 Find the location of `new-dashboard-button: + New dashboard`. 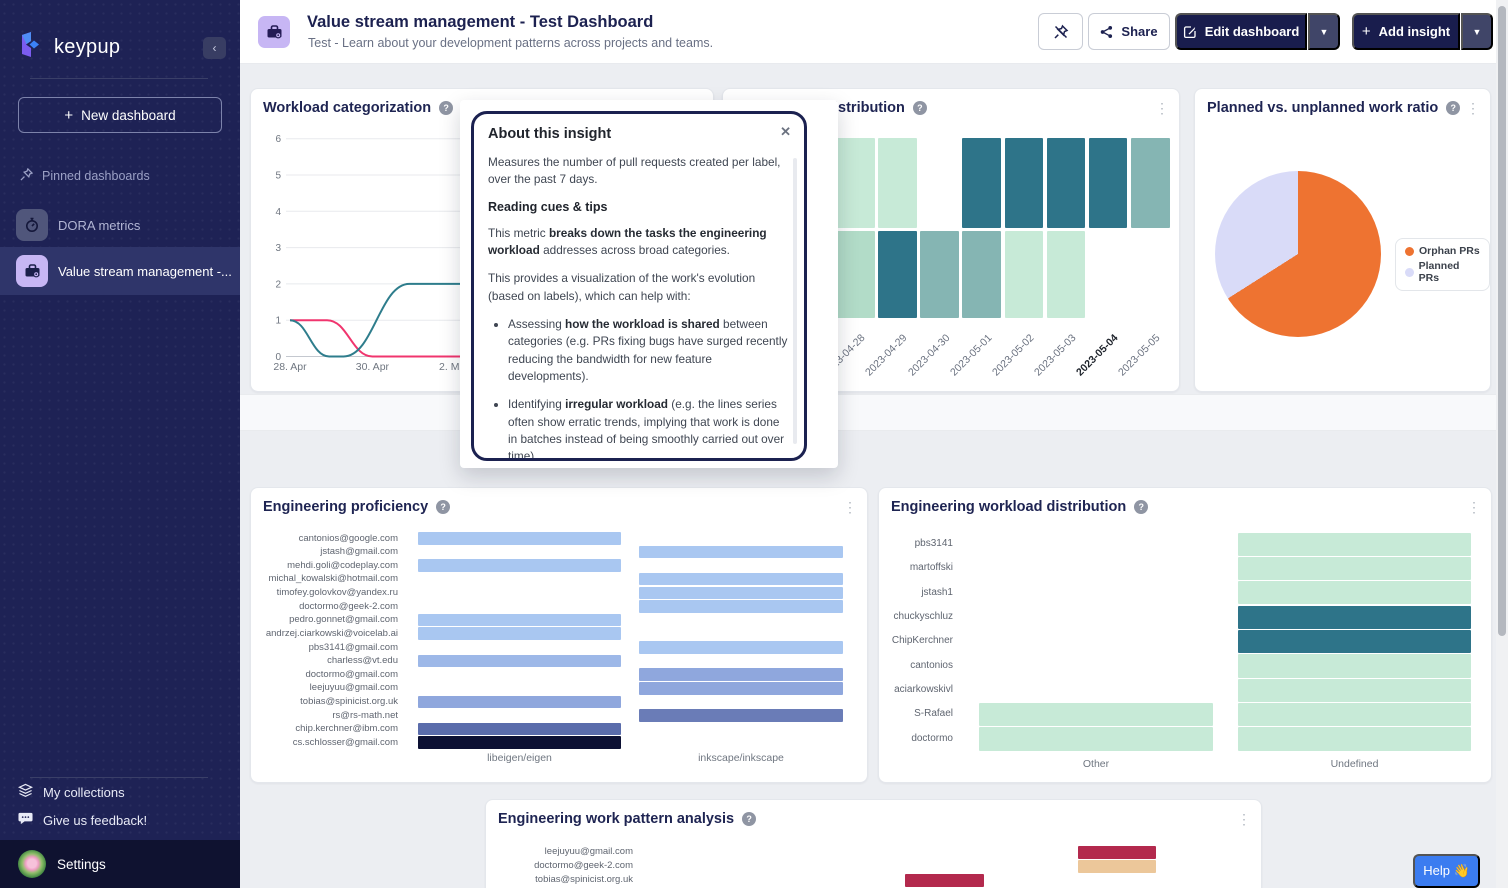

new-dashboard-button: + New dashboard is located at coordinates (120, 115).